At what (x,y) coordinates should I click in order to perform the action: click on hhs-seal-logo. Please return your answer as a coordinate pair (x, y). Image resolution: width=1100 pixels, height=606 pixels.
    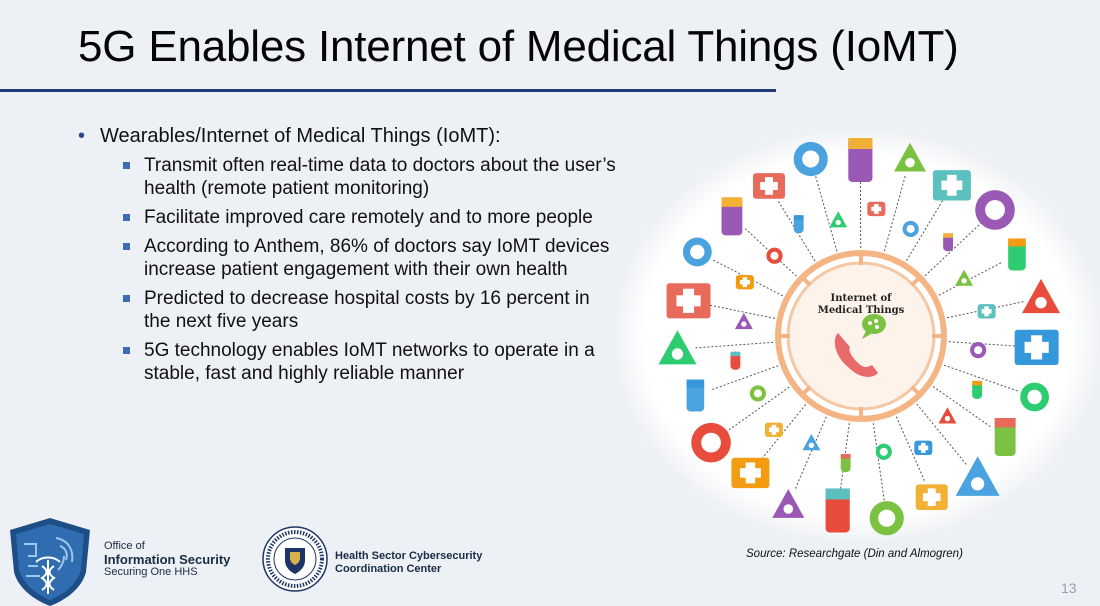
    Looking at the image, I should click on (295, 559).